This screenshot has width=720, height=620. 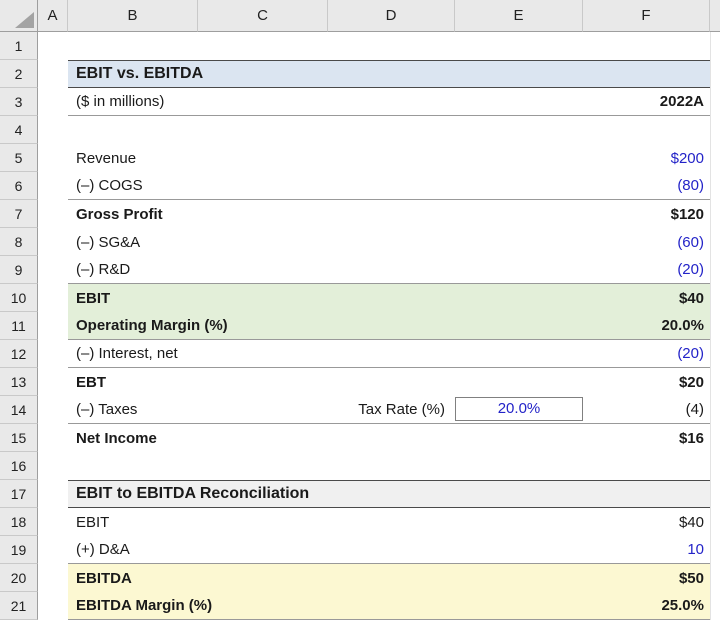 I want to click on row-header-15: 15, so click(x=19, y=438).